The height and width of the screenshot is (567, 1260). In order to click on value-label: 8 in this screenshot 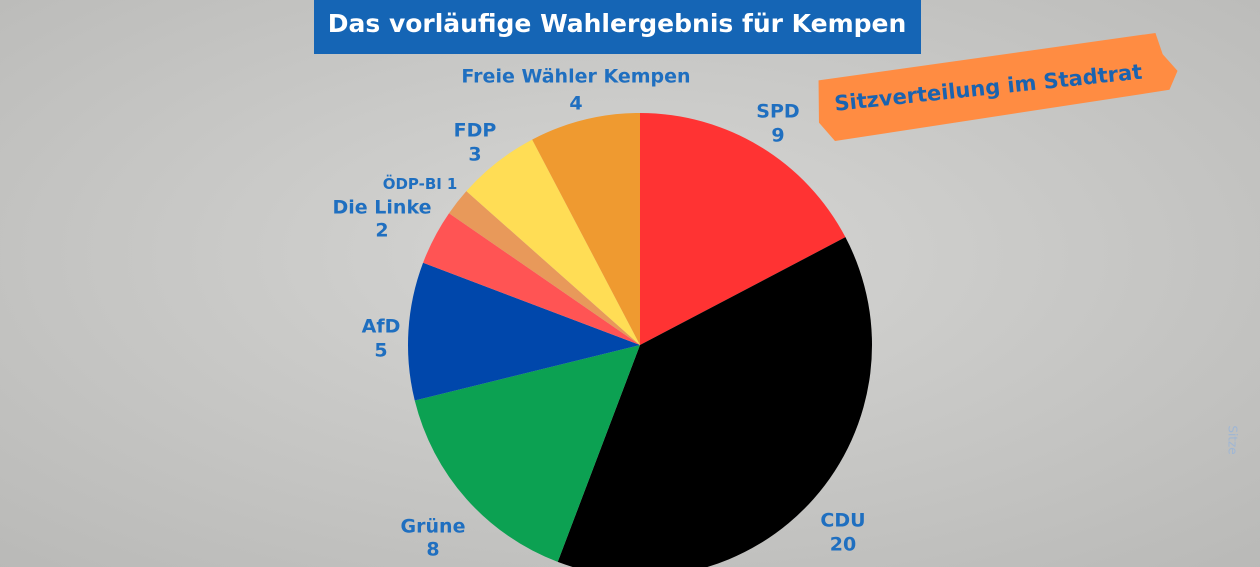, I will do `click(432, 550)`.